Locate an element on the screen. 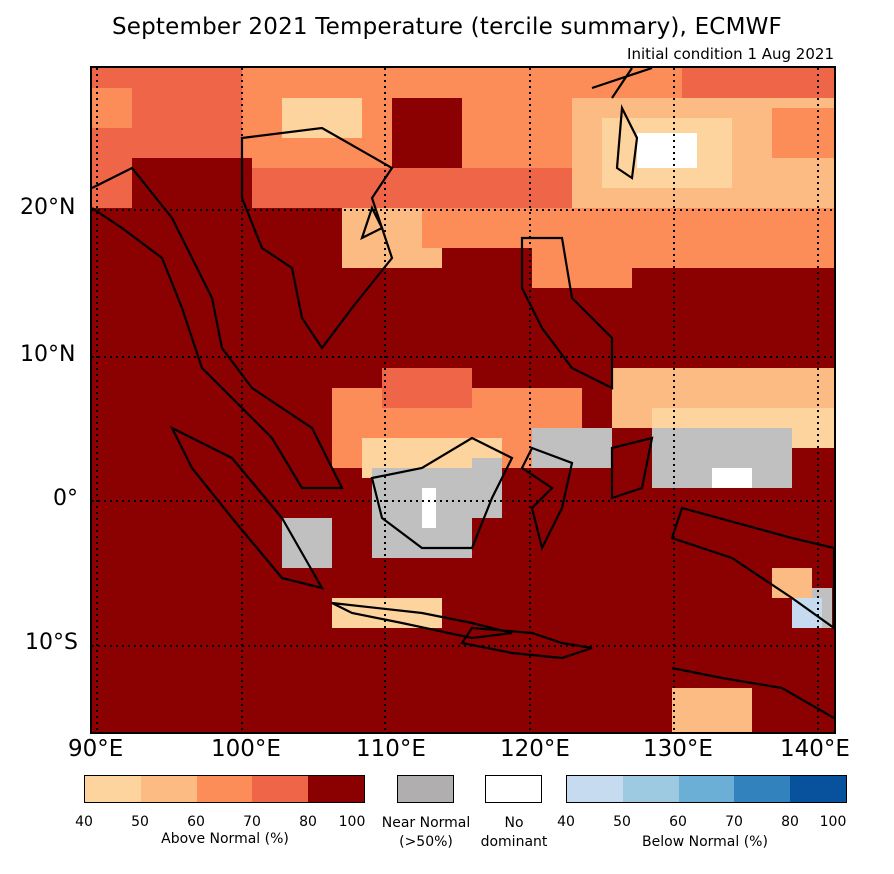  lat-label-20n: 20°N is located at coordinates (48, 207).